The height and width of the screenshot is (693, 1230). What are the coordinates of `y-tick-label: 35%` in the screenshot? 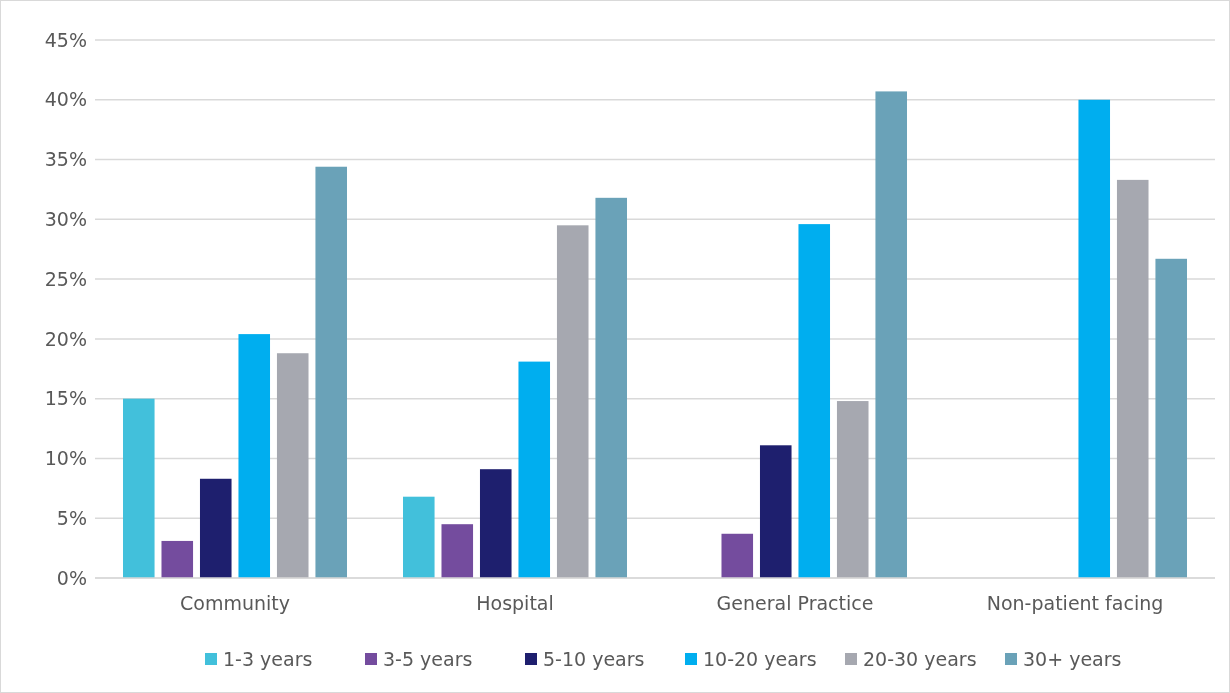 It's located at (65, 159).